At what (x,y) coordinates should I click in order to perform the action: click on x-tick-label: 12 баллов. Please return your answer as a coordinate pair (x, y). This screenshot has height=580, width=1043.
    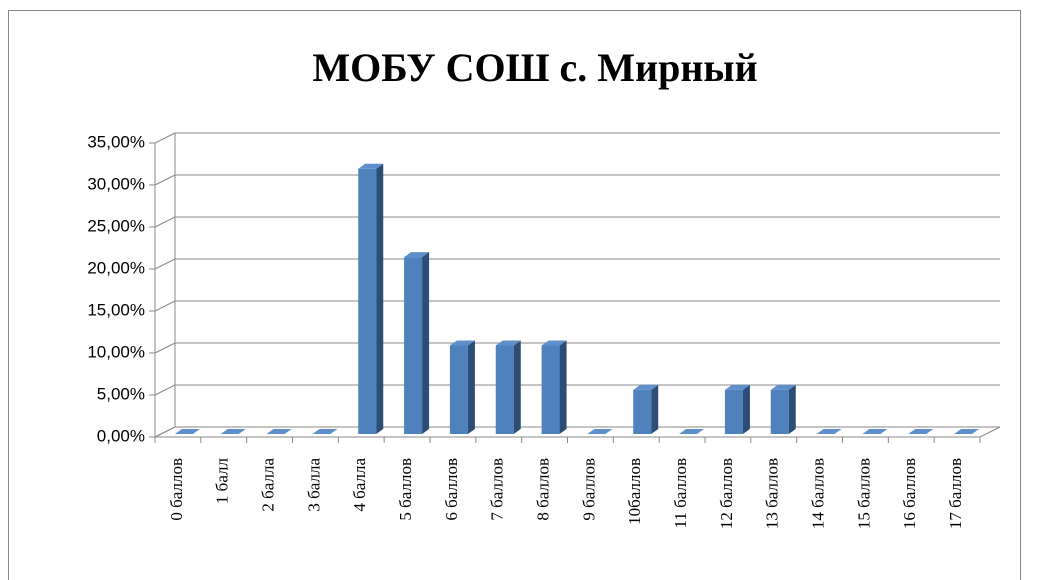
    Looking at the image, I should click on (726, 493).